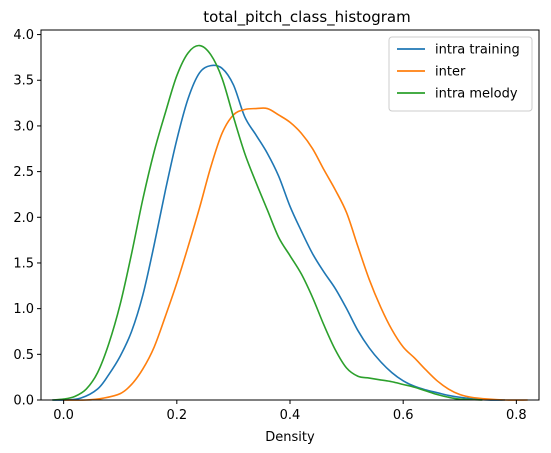  I want to click on legend-label-2: inter, so click(450, 72).